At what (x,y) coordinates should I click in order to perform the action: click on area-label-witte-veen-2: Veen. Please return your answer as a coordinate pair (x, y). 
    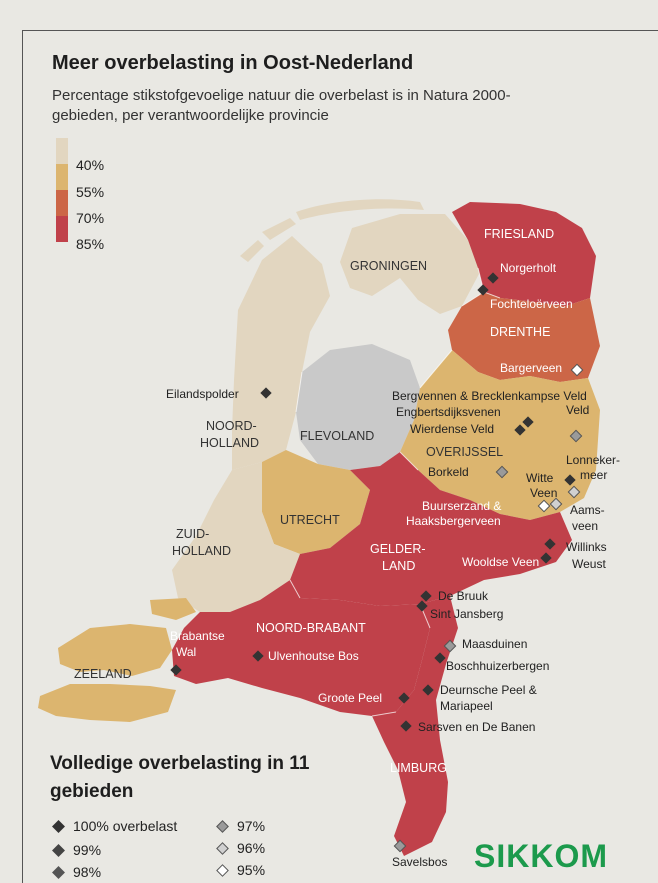
    Looking at the image, I should click on (543, 493).